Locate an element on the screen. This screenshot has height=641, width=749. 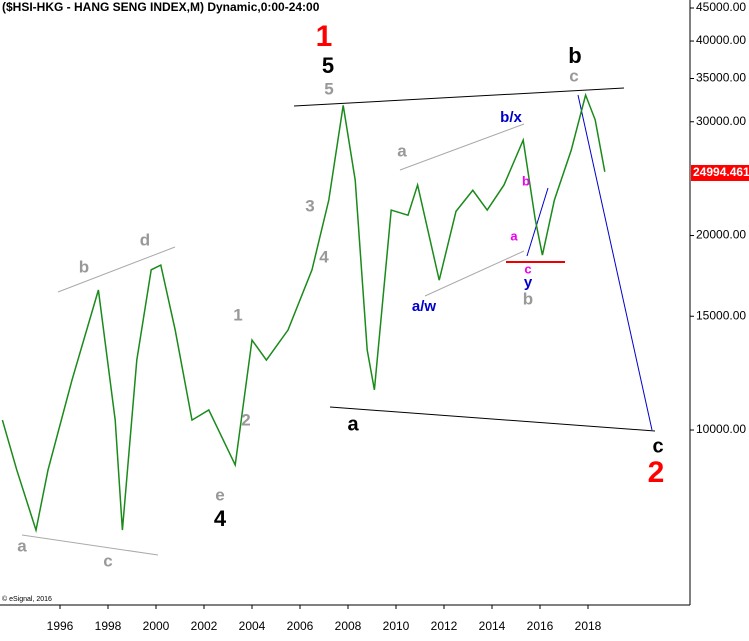
y-tick-label: 45000.00 is located at coordinates (721, 7).